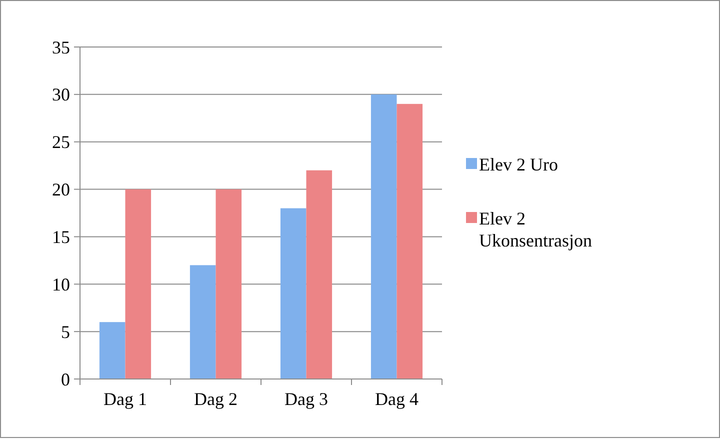  What do you see at coordinates (65, 379) in the screenshot?
I see `y-tick-label: 0` at bounding box center [65, 379].